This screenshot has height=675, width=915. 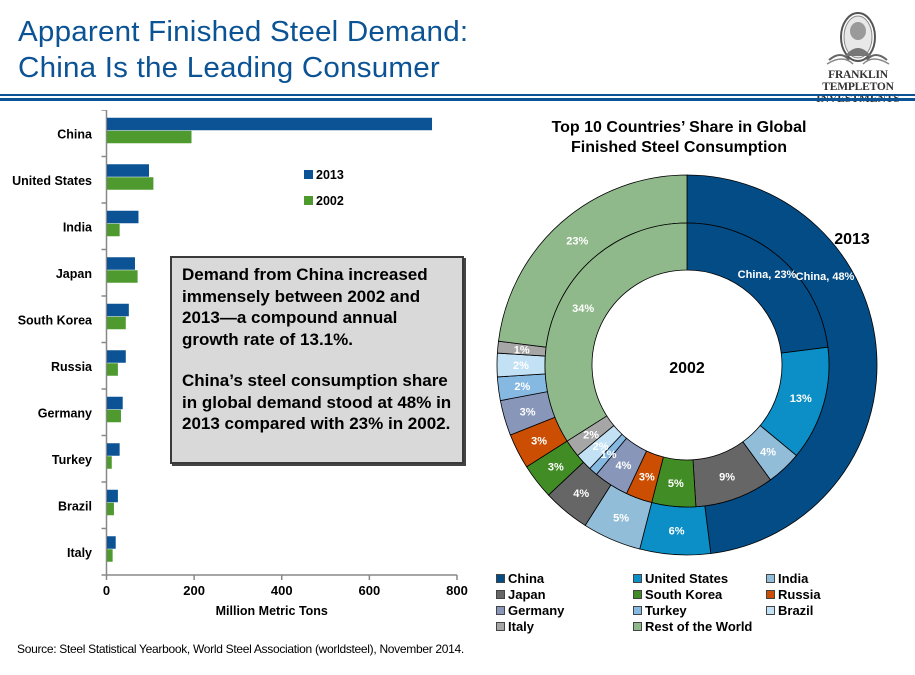 What do you see at coordinates (699, 626) in the screenshot?
I see `legend-label: Rest of the World` at bounding box center [699, 626].